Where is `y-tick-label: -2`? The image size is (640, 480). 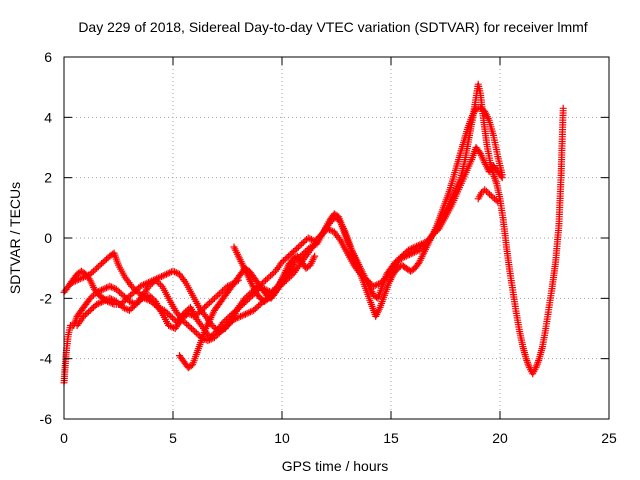
y-tick-label: -2 is located at coordinates (46, 298).